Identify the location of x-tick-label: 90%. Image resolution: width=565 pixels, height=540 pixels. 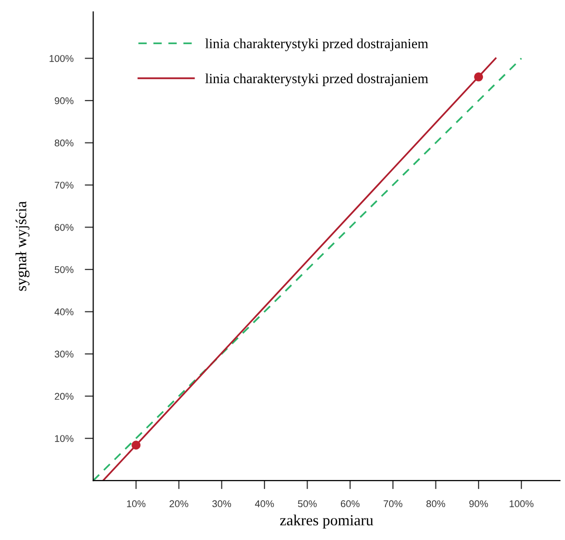
(478, 504).